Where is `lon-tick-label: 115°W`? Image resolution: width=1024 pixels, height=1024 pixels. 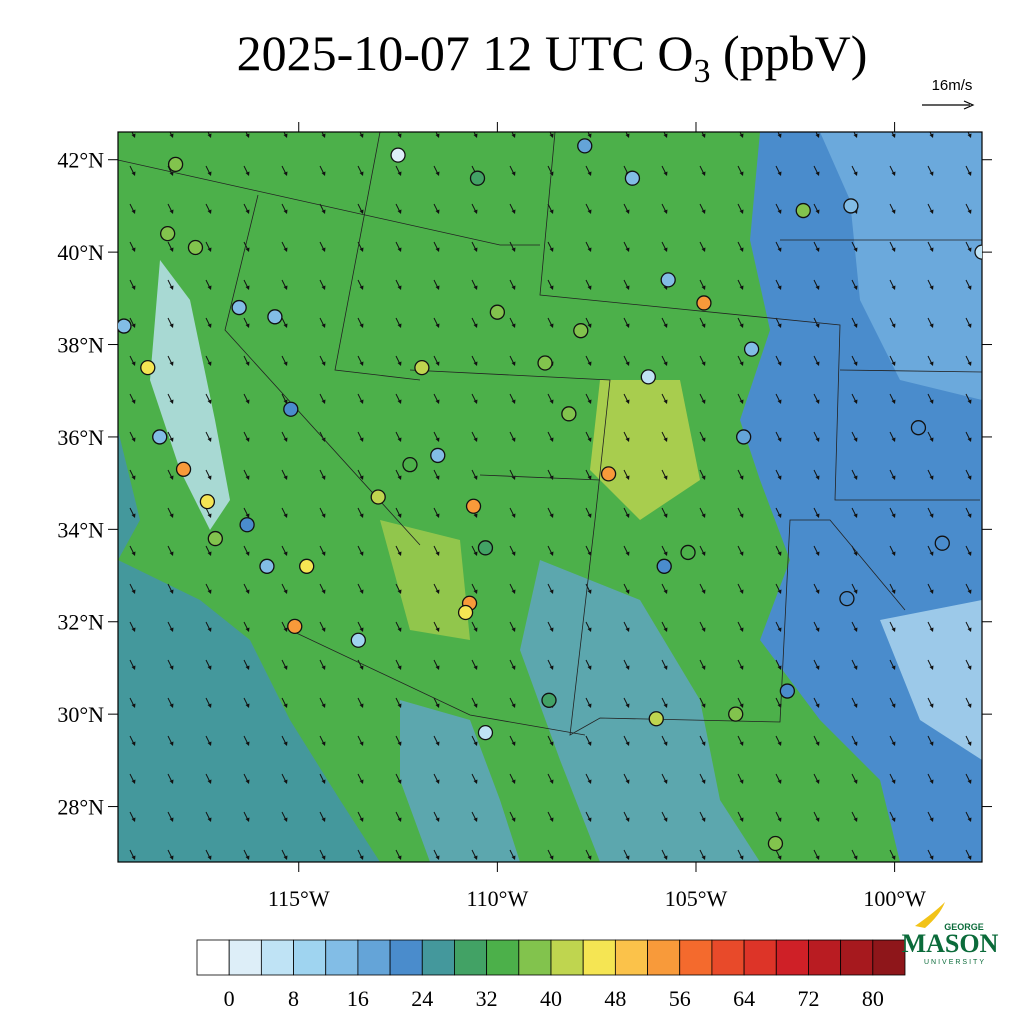 lon-tick-label: 115°W is located at coordinates (299, 898).